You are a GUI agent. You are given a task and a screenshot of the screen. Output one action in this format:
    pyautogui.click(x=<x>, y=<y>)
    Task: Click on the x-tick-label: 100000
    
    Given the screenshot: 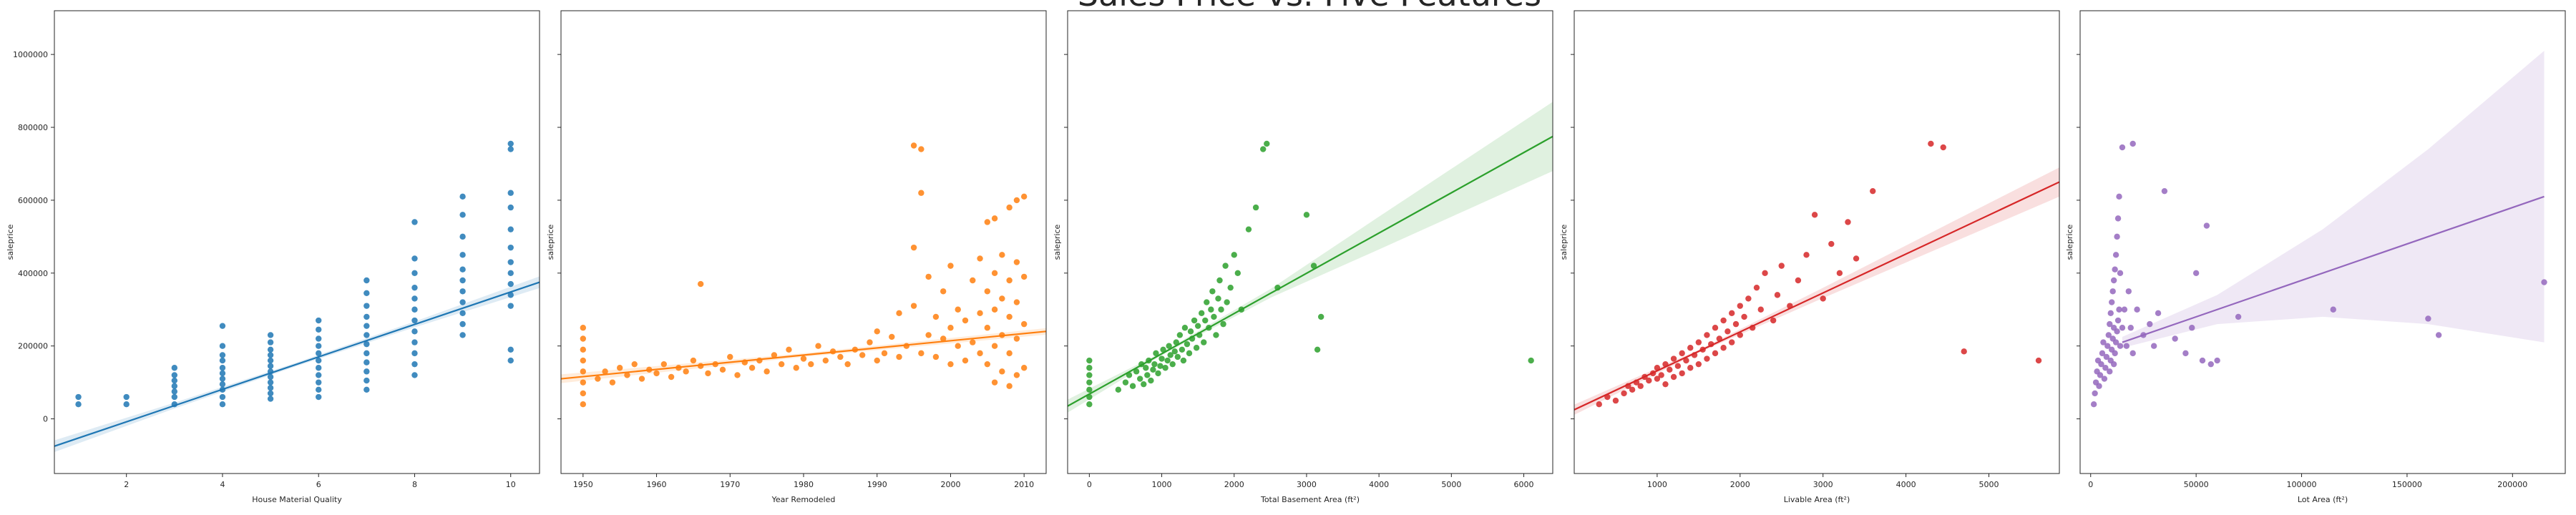 What is the action you would take?
    pyautogui.click(x=2302, y=485)
    